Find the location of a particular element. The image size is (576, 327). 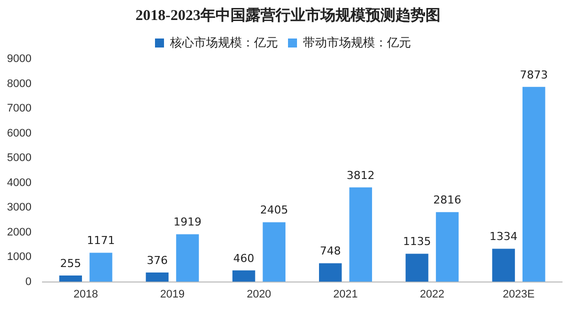

data-label: 7873 is located at coordinates (534, 75).